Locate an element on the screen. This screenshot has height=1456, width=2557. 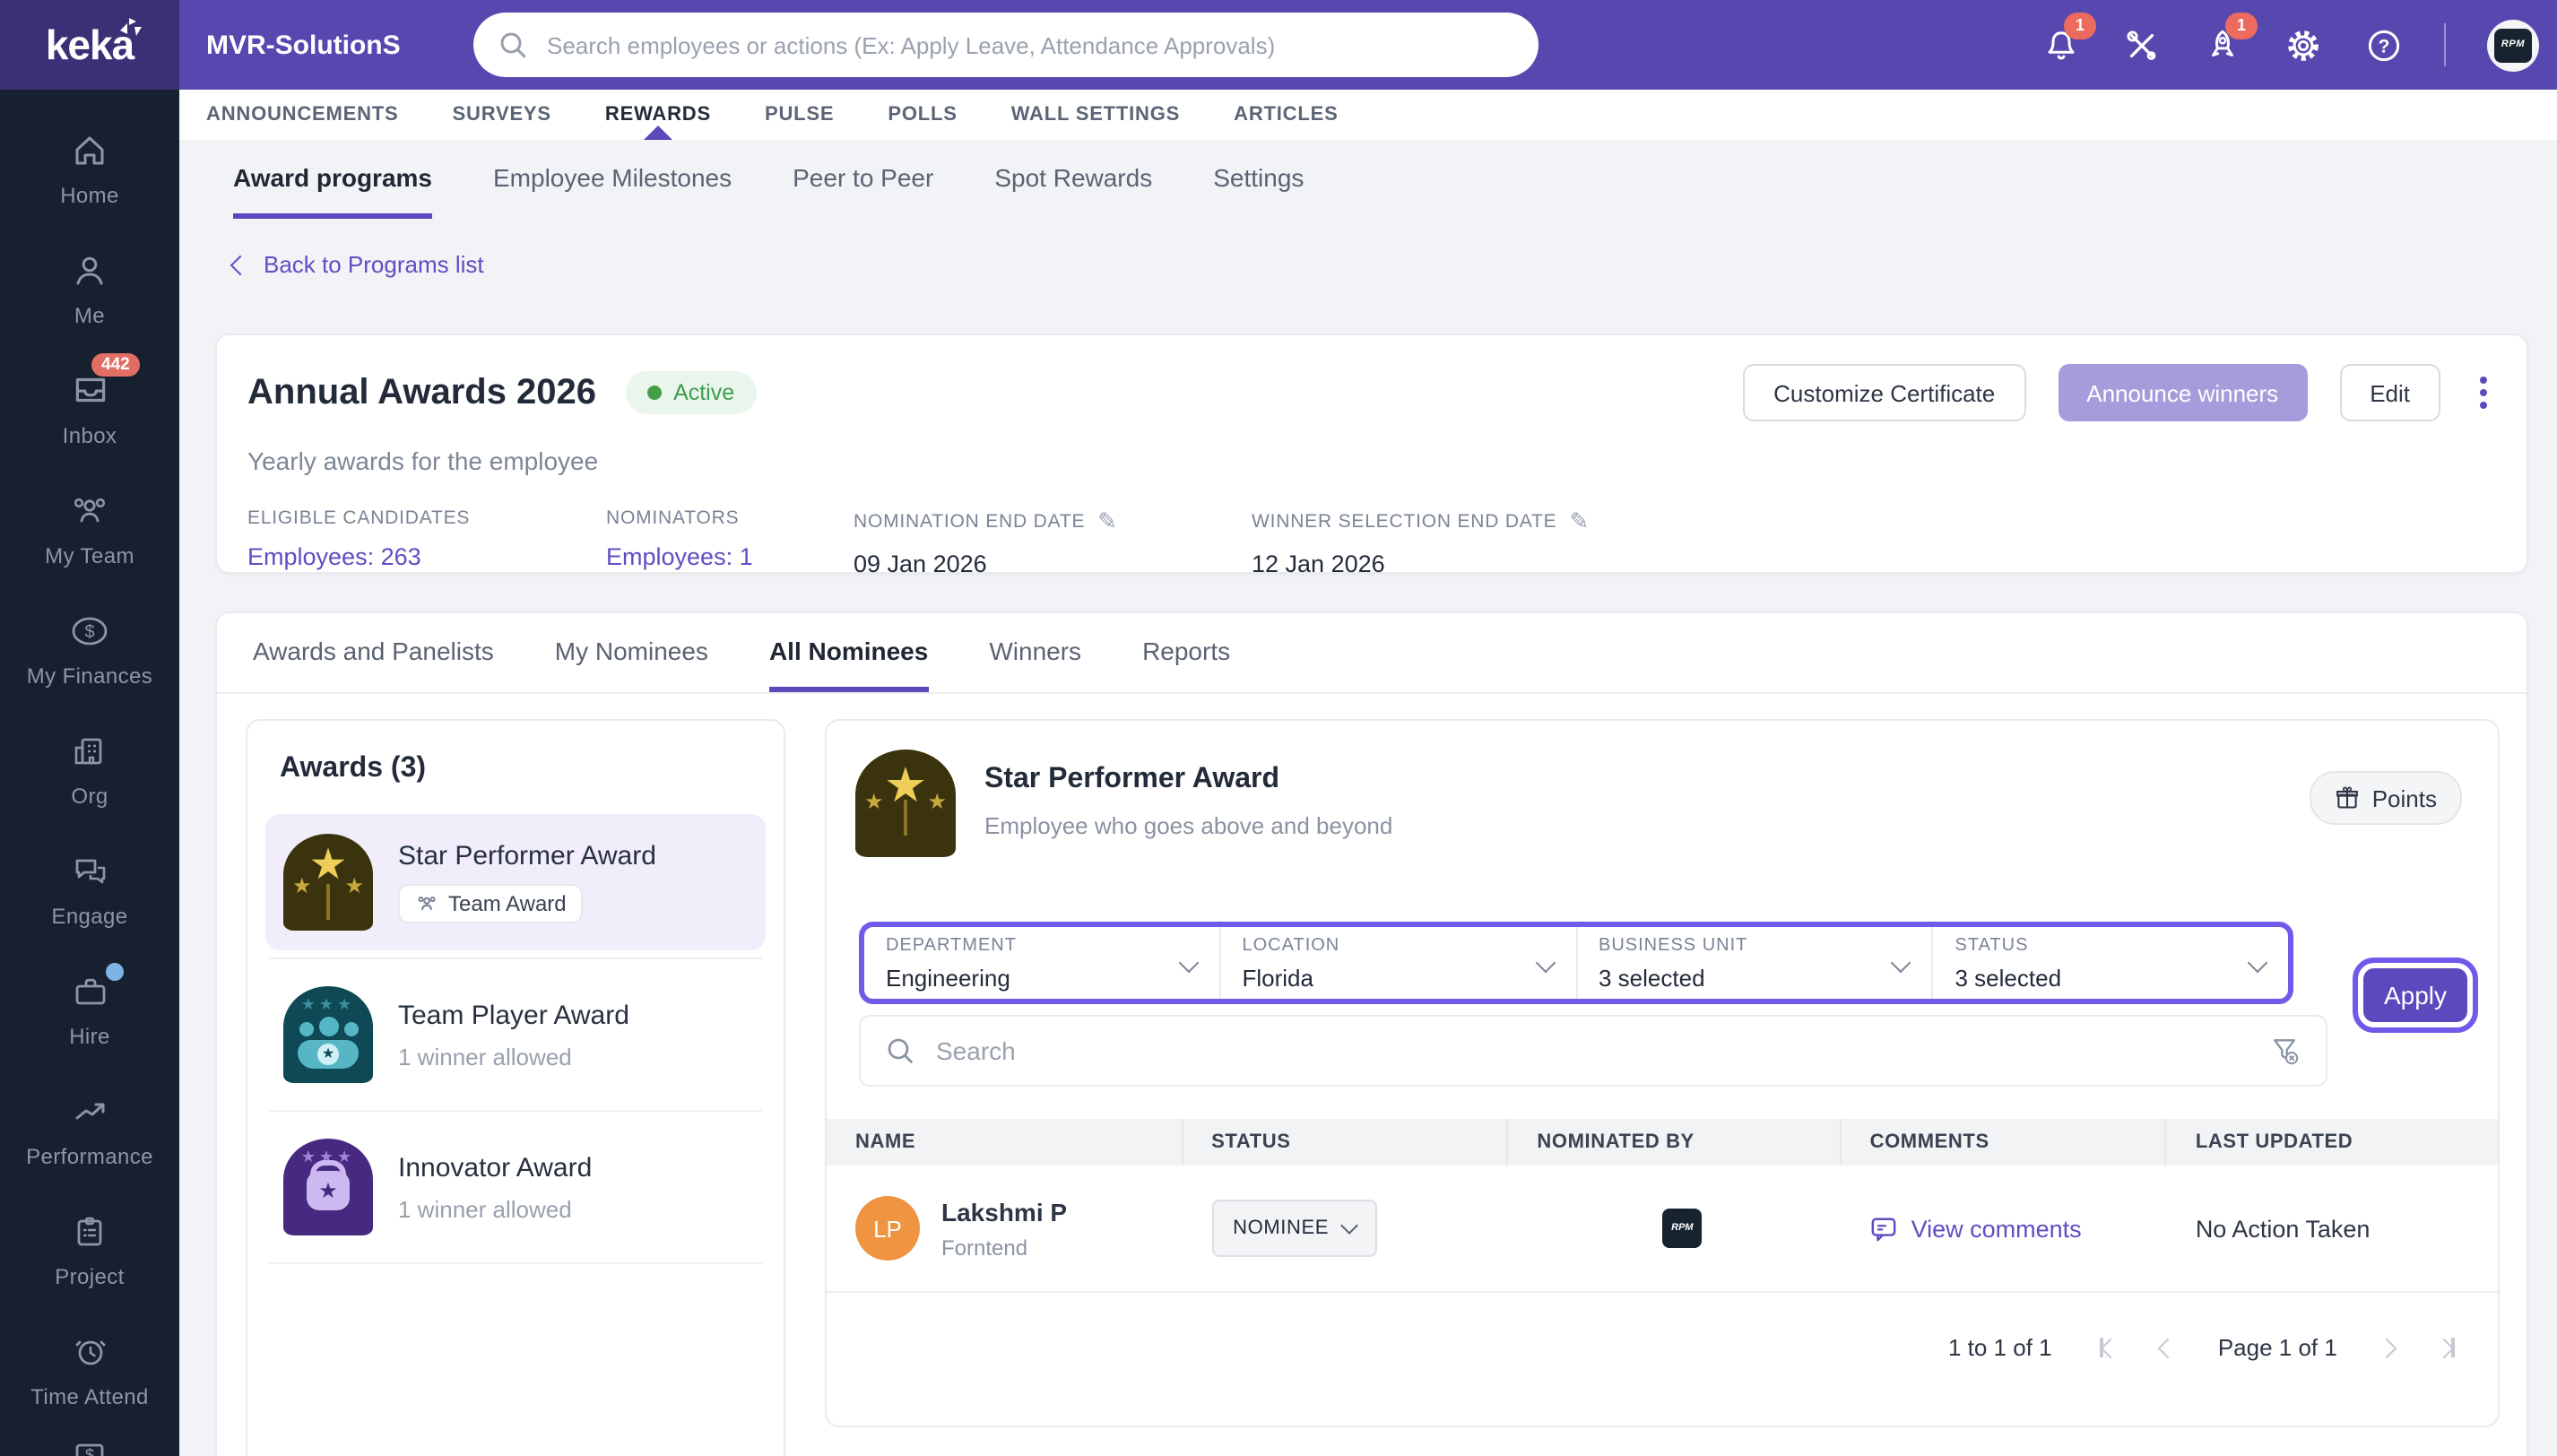
whats-new-button: 1 is located at coordinates (2230, 39).